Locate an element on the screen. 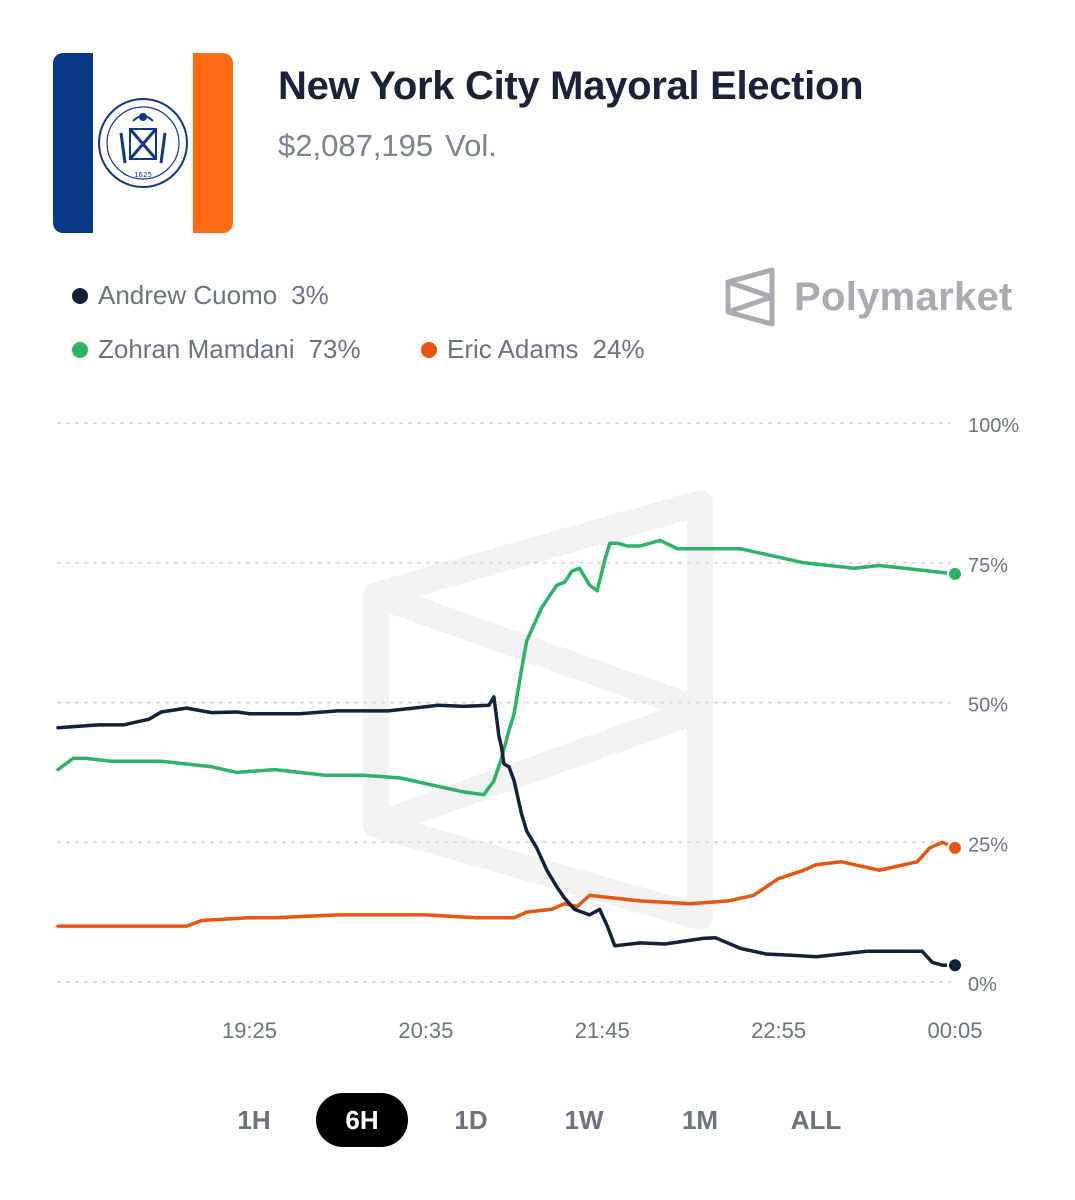 Image resolution: width=1075 pixels, height=1200 pixels. legend-pct-adams: 24% is located at coordinates (618, 349).